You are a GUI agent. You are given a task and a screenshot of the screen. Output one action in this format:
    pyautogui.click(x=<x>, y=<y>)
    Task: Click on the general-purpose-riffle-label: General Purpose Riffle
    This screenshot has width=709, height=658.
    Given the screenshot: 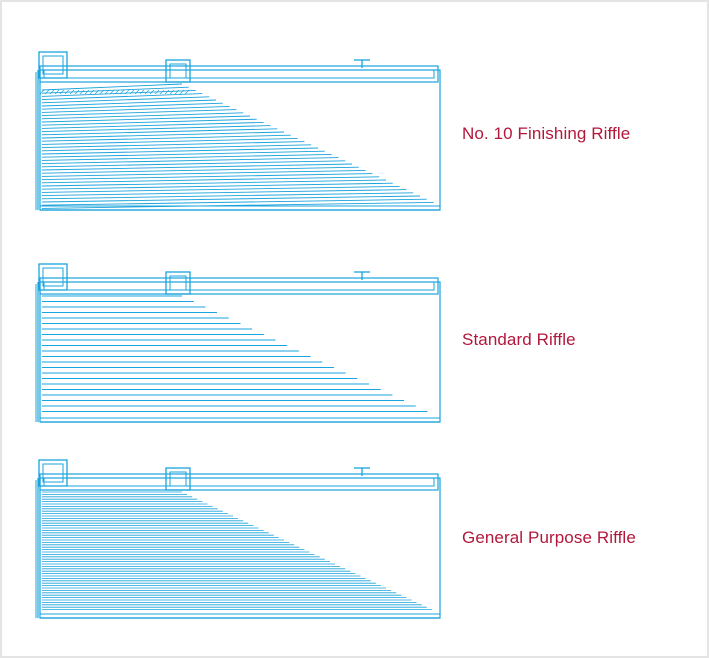 What is the action you would take?
    pyautogui.click(x=549, y=537)
    